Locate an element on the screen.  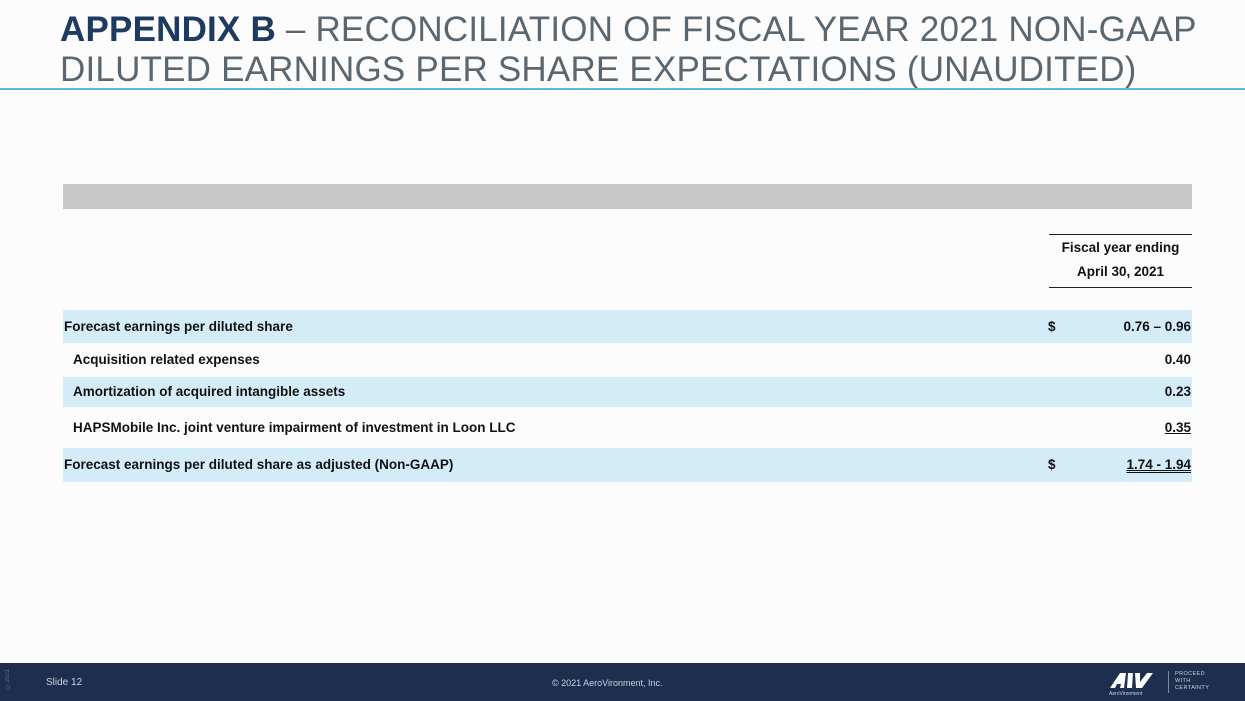
tagline-line: PROCEED is located at coordinates (1190, 674).